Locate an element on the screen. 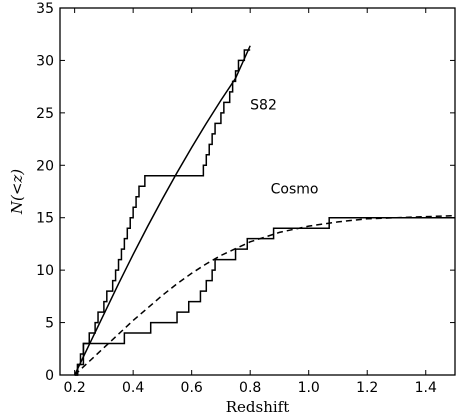  x-tick-label: 1.4 is located at coordinates (426, 388).